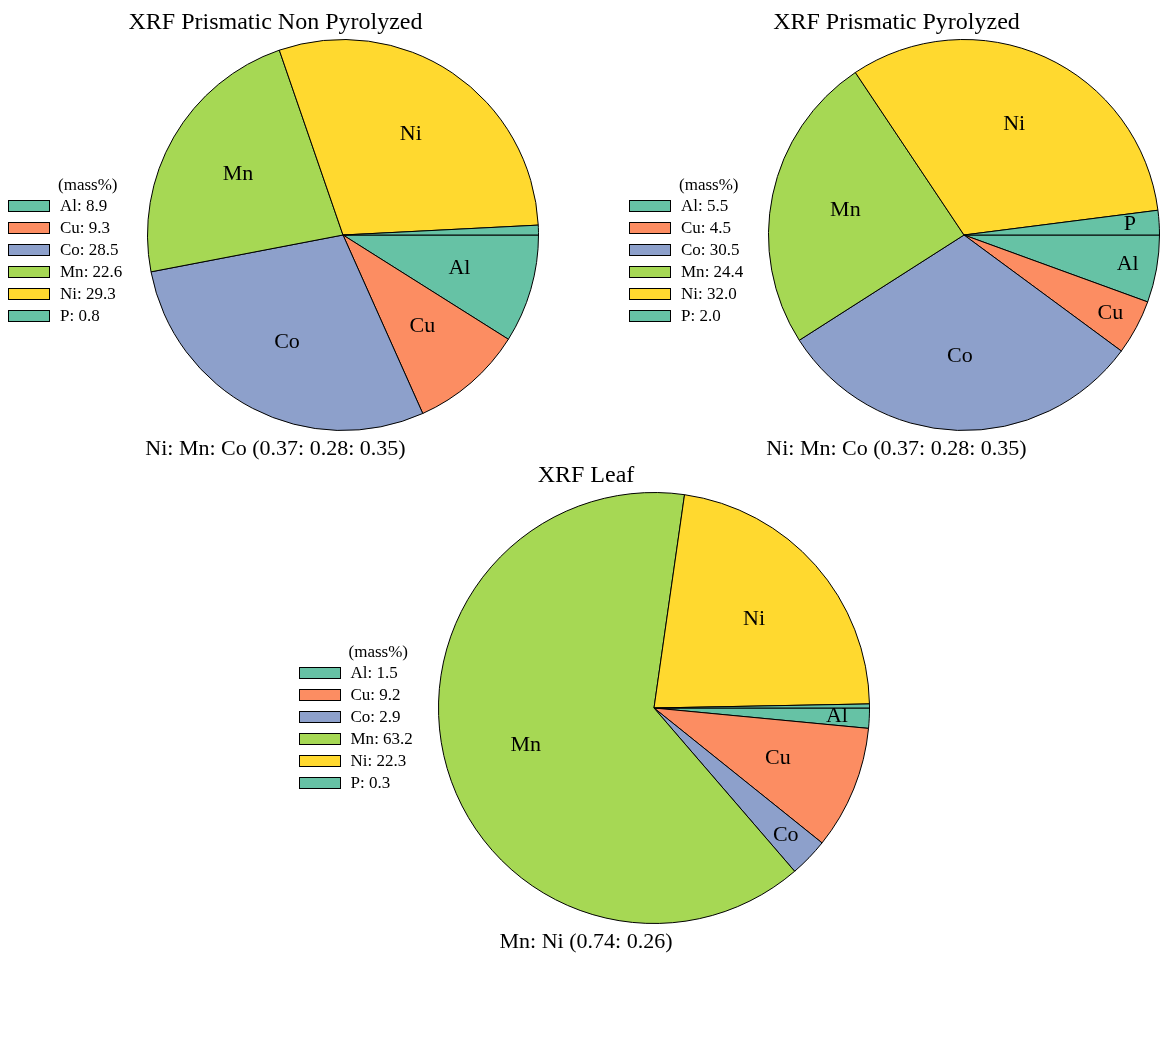 This screenshot has width=1172, height=1040. Describe the element at coordinates (96, 294) in the screenshot. I see `data-label: : 29.3` at that location.